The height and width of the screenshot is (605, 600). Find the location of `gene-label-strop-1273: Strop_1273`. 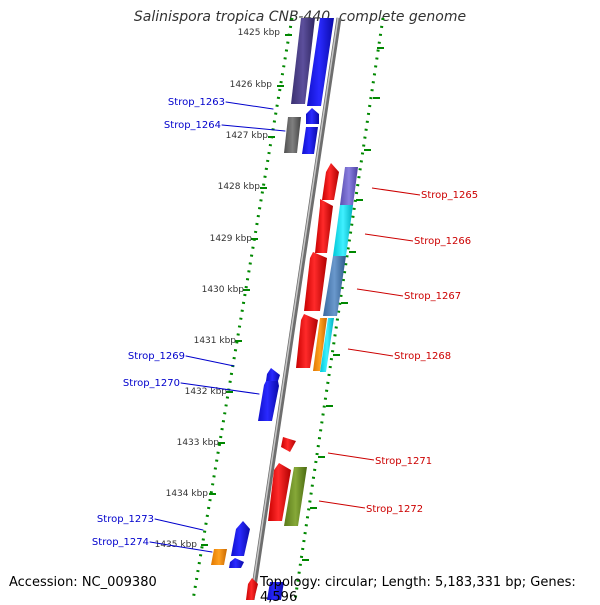

gene-label-strop-1273: Strop_1273 is located at coordinates (125, 519).